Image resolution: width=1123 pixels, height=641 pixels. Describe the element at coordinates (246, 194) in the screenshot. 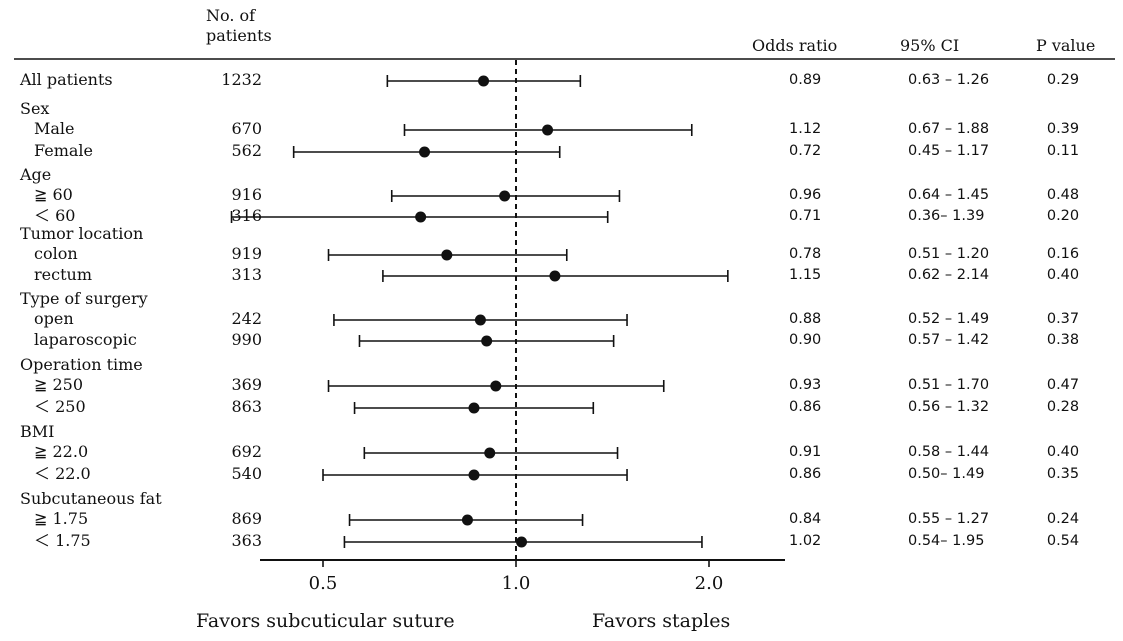

I see `patient-count: 916` at that location.